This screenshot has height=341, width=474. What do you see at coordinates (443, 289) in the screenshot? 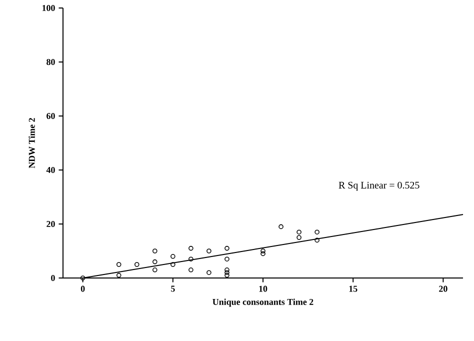
I see `x-tick-label: 20` at bounding box center [443, 289].